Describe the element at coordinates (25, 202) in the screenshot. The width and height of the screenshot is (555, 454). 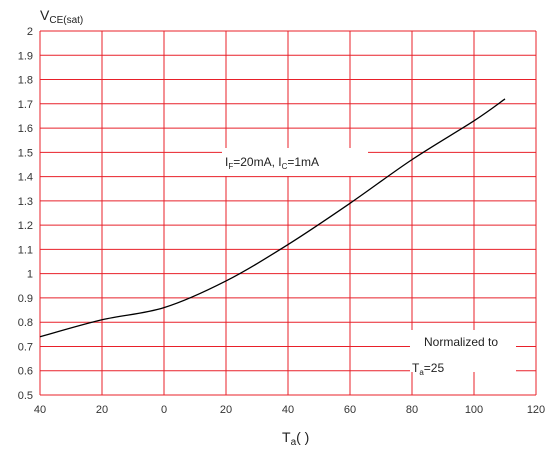
I see `y-tick-label: 1.3` at that location.